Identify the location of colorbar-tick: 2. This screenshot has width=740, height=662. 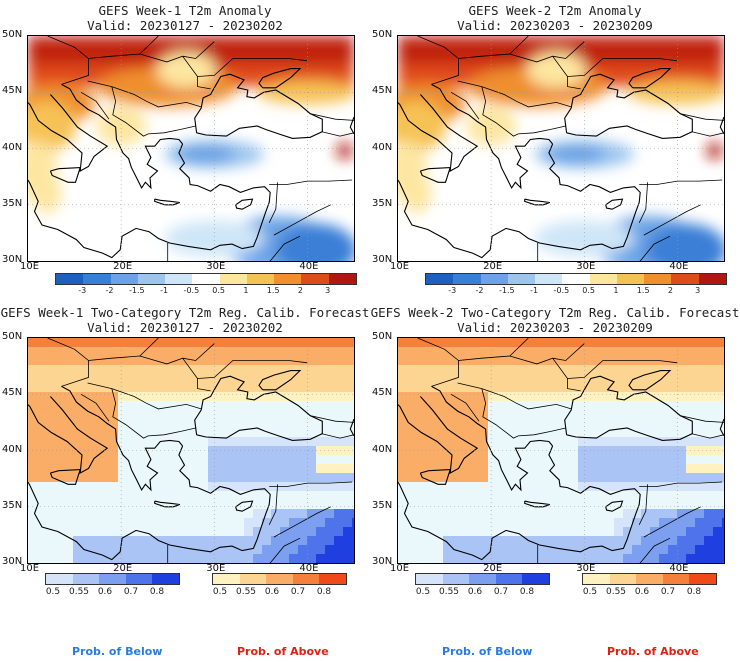
(670, 290).